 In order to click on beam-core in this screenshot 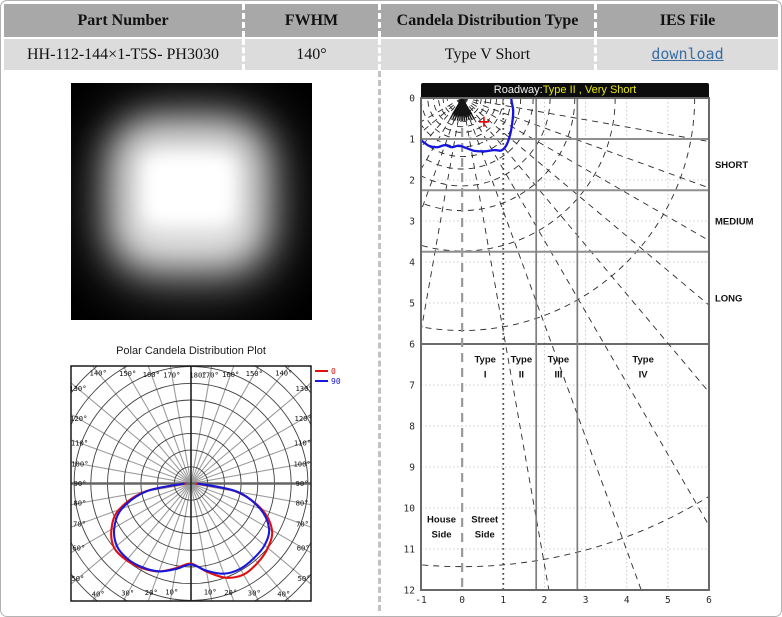, I will do `click(189, 190)`.